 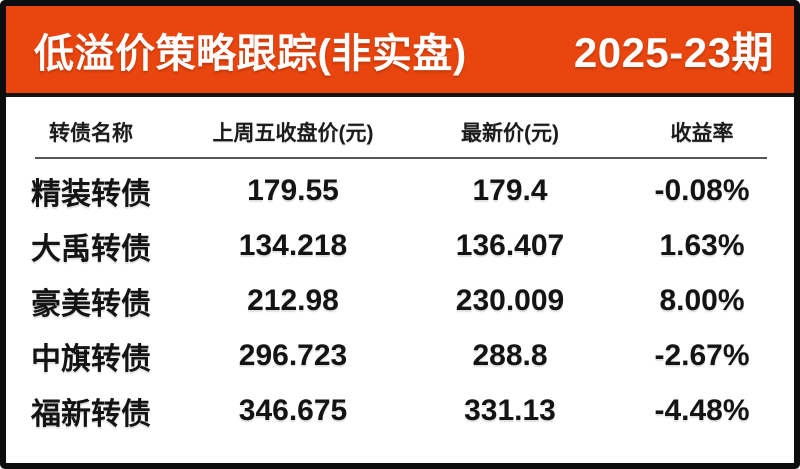 I want to click on cell-latest-price: 179.4, so click(x=510, y=190).